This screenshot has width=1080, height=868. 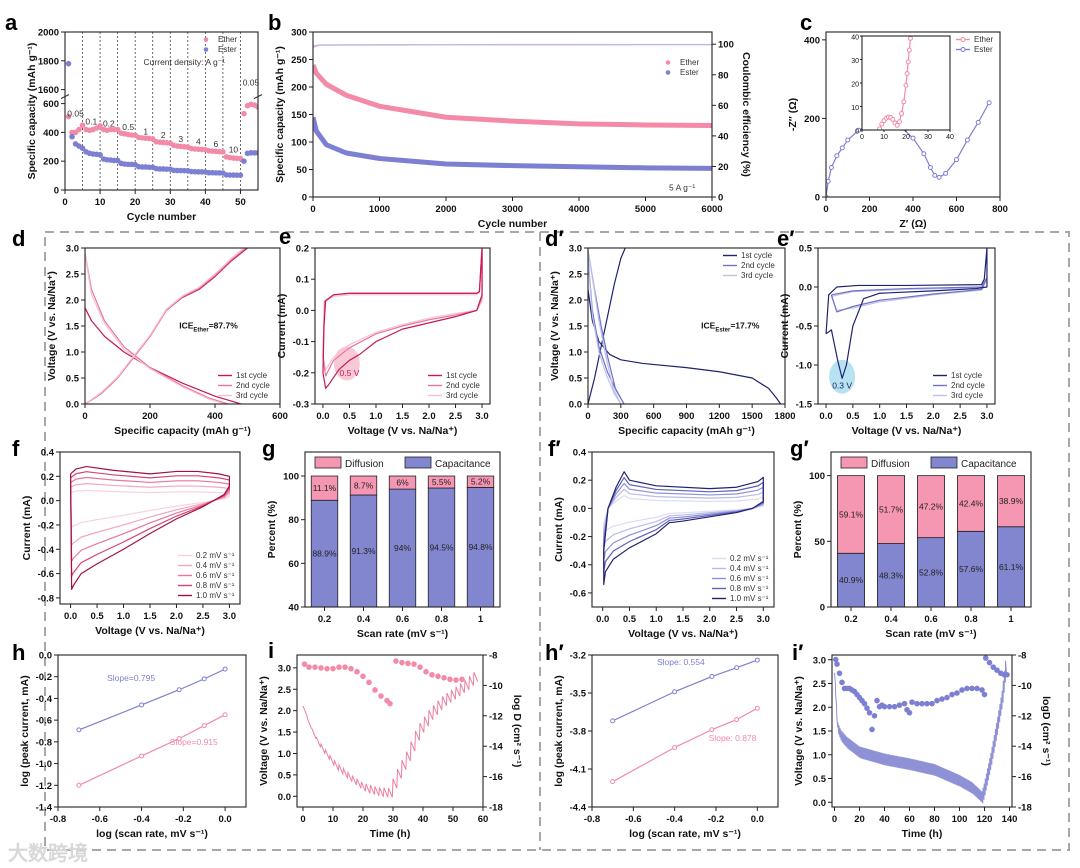 What do you see at coordinates (227, 39) in the screenshot?
I see `legend-label: Ether` at bounding box center [227, 39].